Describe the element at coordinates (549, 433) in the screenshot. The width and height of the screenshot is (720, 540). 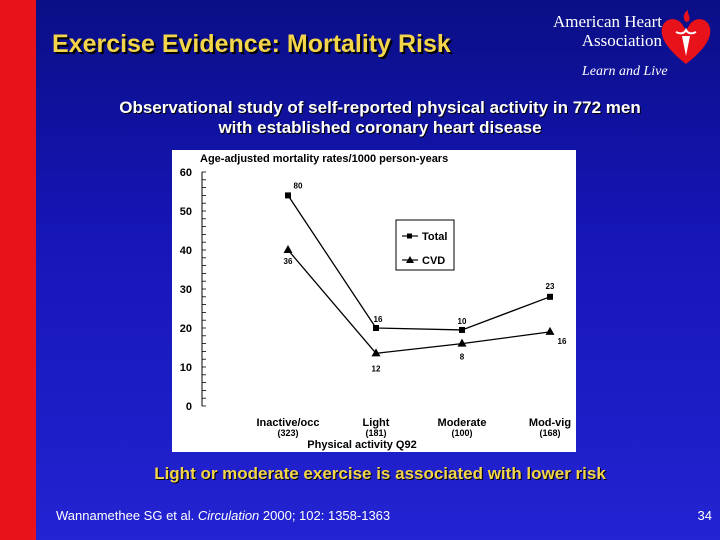
I see `x-category-count: (168)` at that location.